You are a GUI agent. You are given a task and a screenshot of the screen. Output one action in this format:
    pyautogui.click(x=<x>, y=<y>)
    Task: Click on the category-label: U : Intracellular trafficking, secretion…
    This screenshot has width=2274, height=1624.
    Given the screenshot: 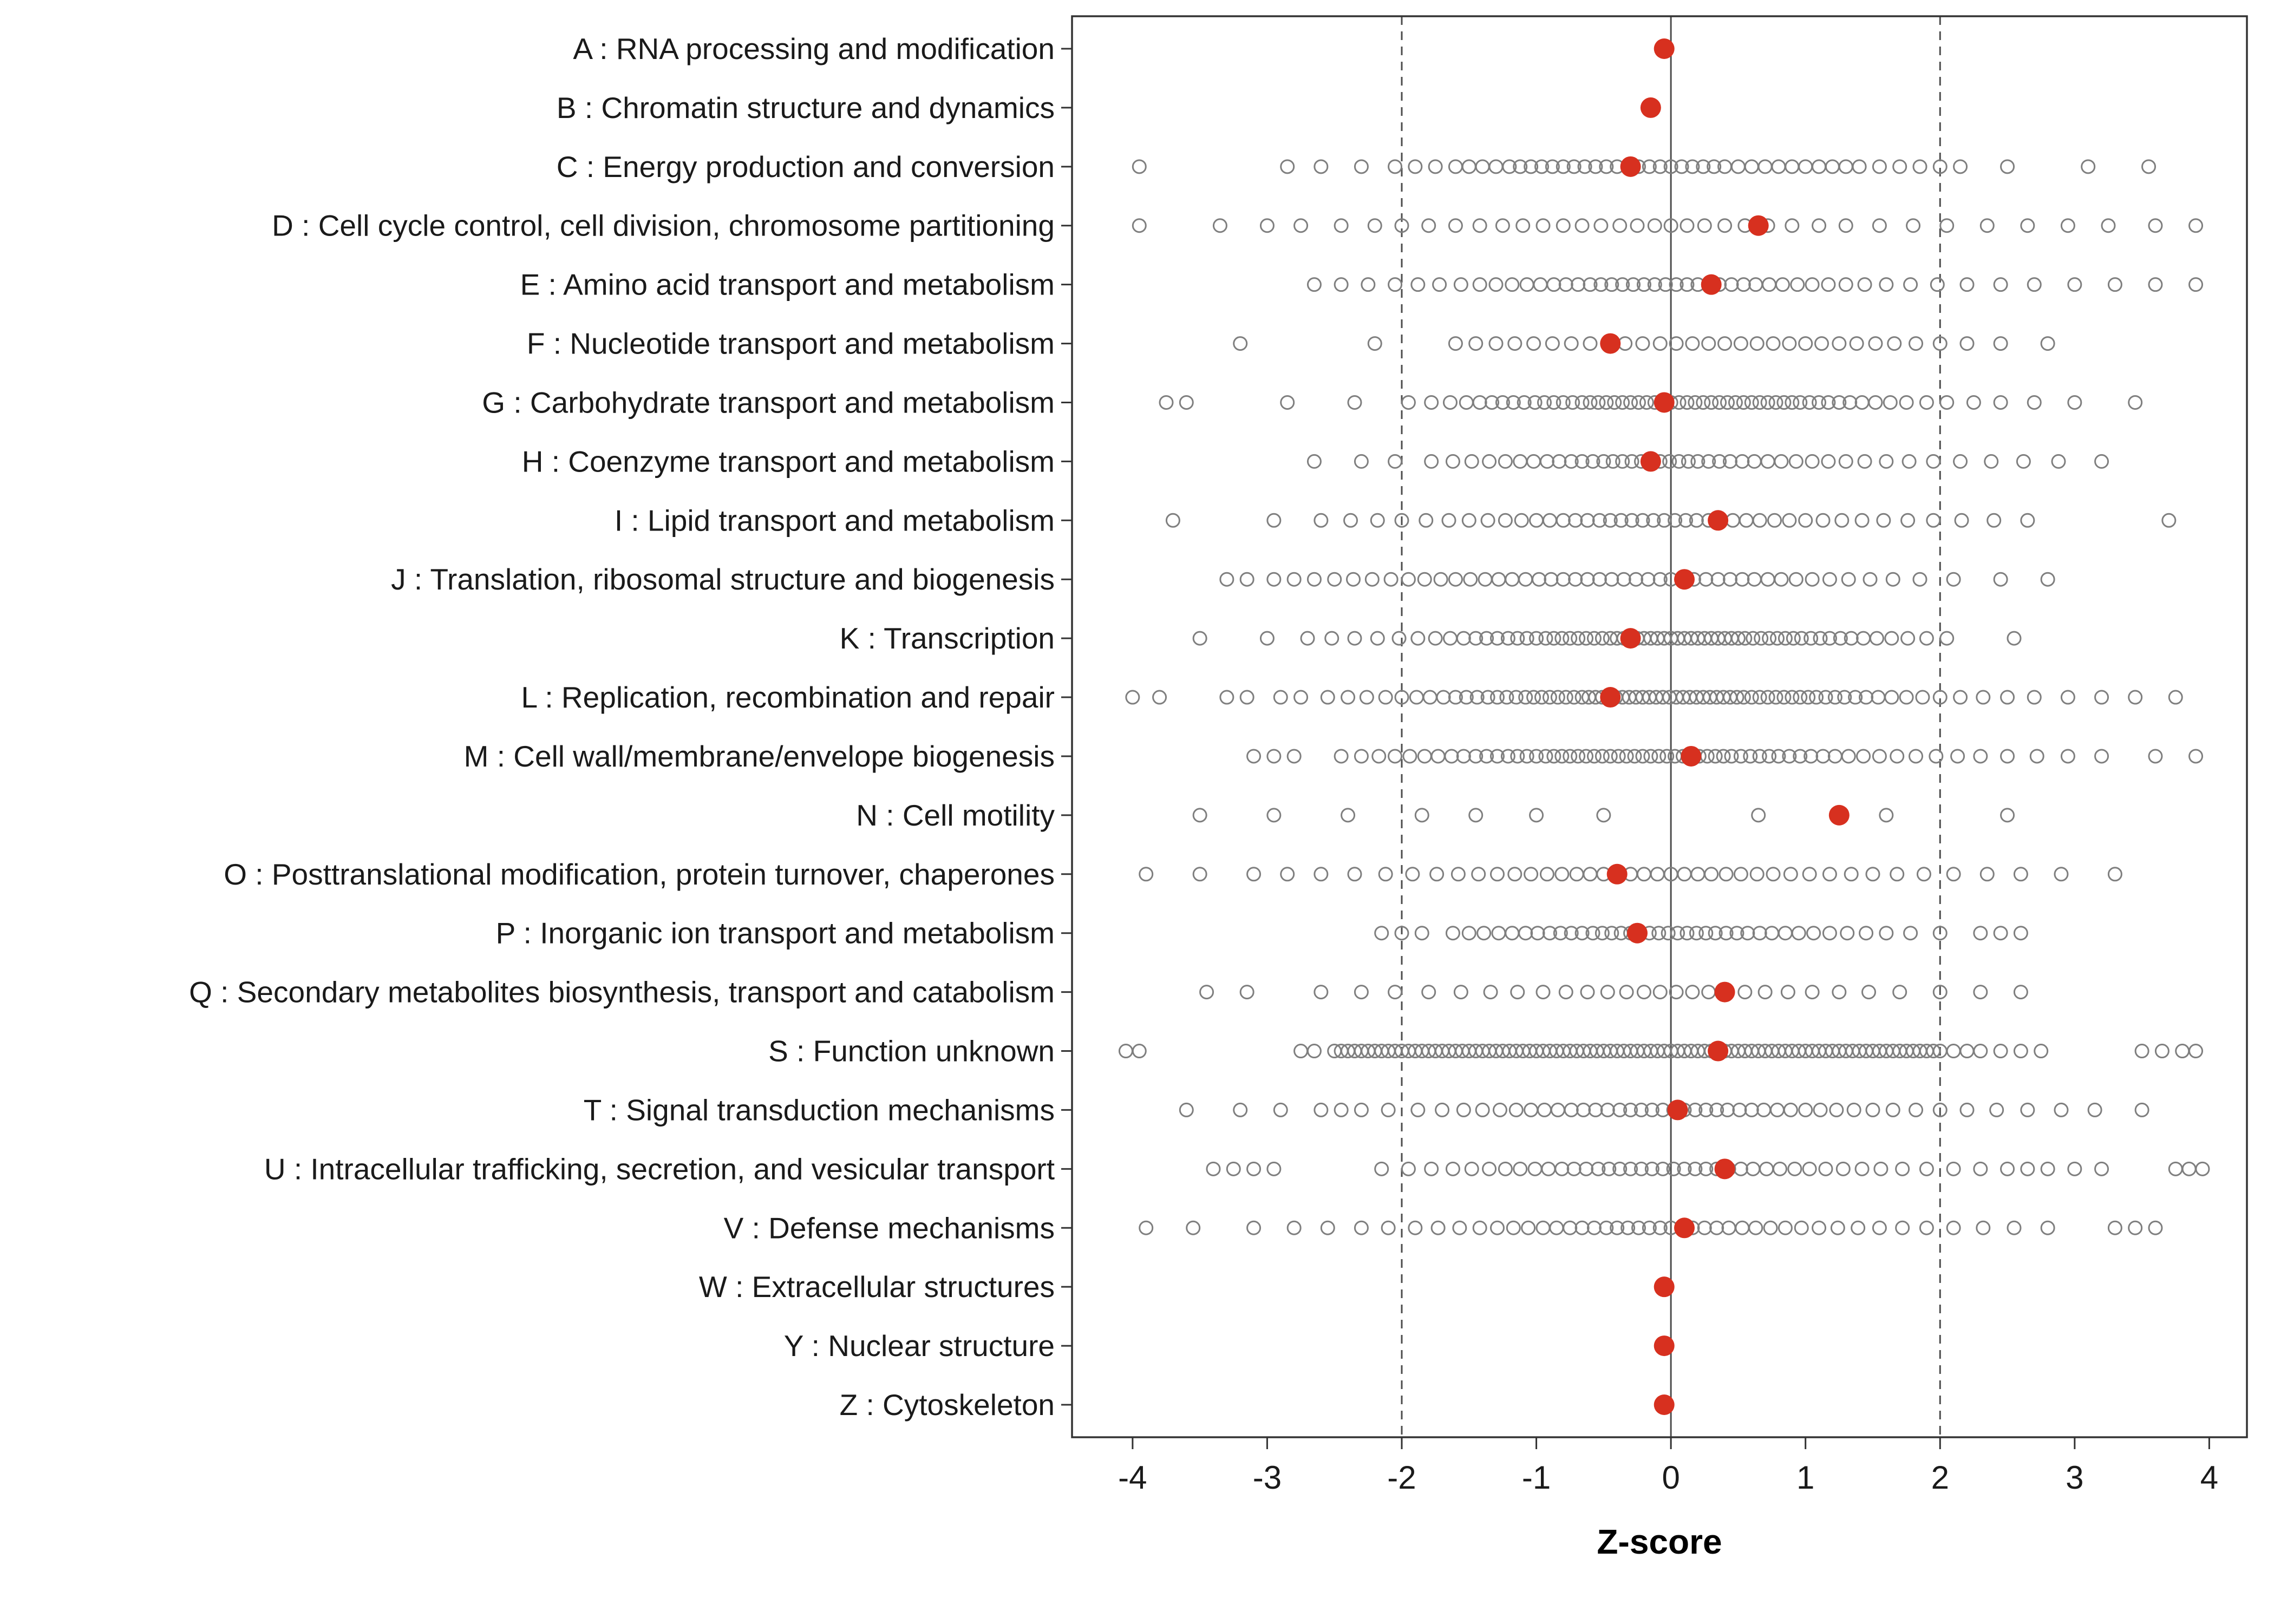 What is the action you would take?
    pyautogui.click(x=659, y=1169)
    